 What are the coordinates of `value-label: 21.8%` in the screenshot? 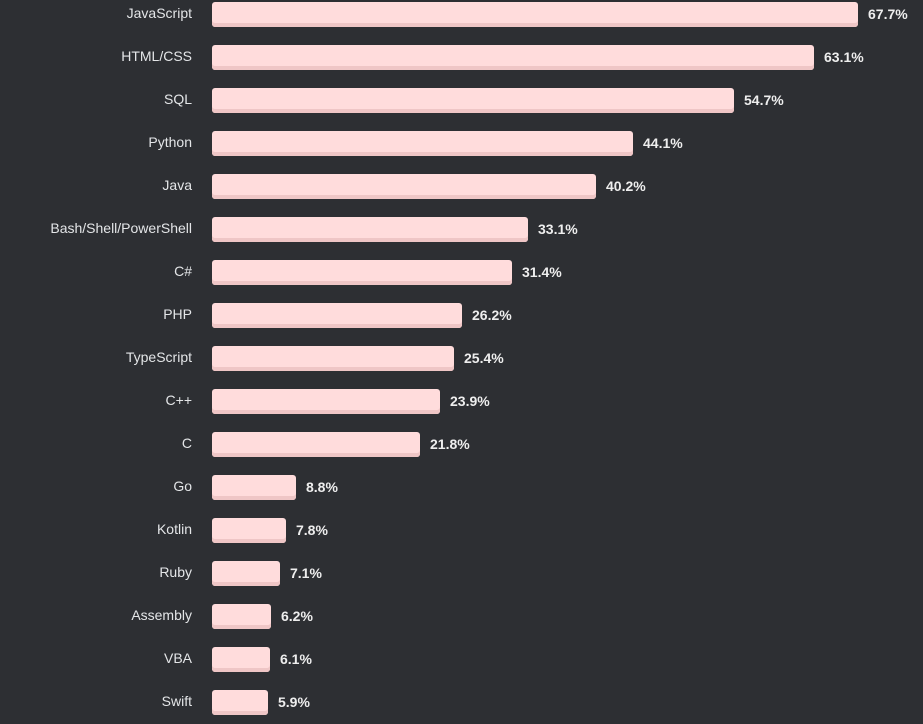 It's located at (450, 444).